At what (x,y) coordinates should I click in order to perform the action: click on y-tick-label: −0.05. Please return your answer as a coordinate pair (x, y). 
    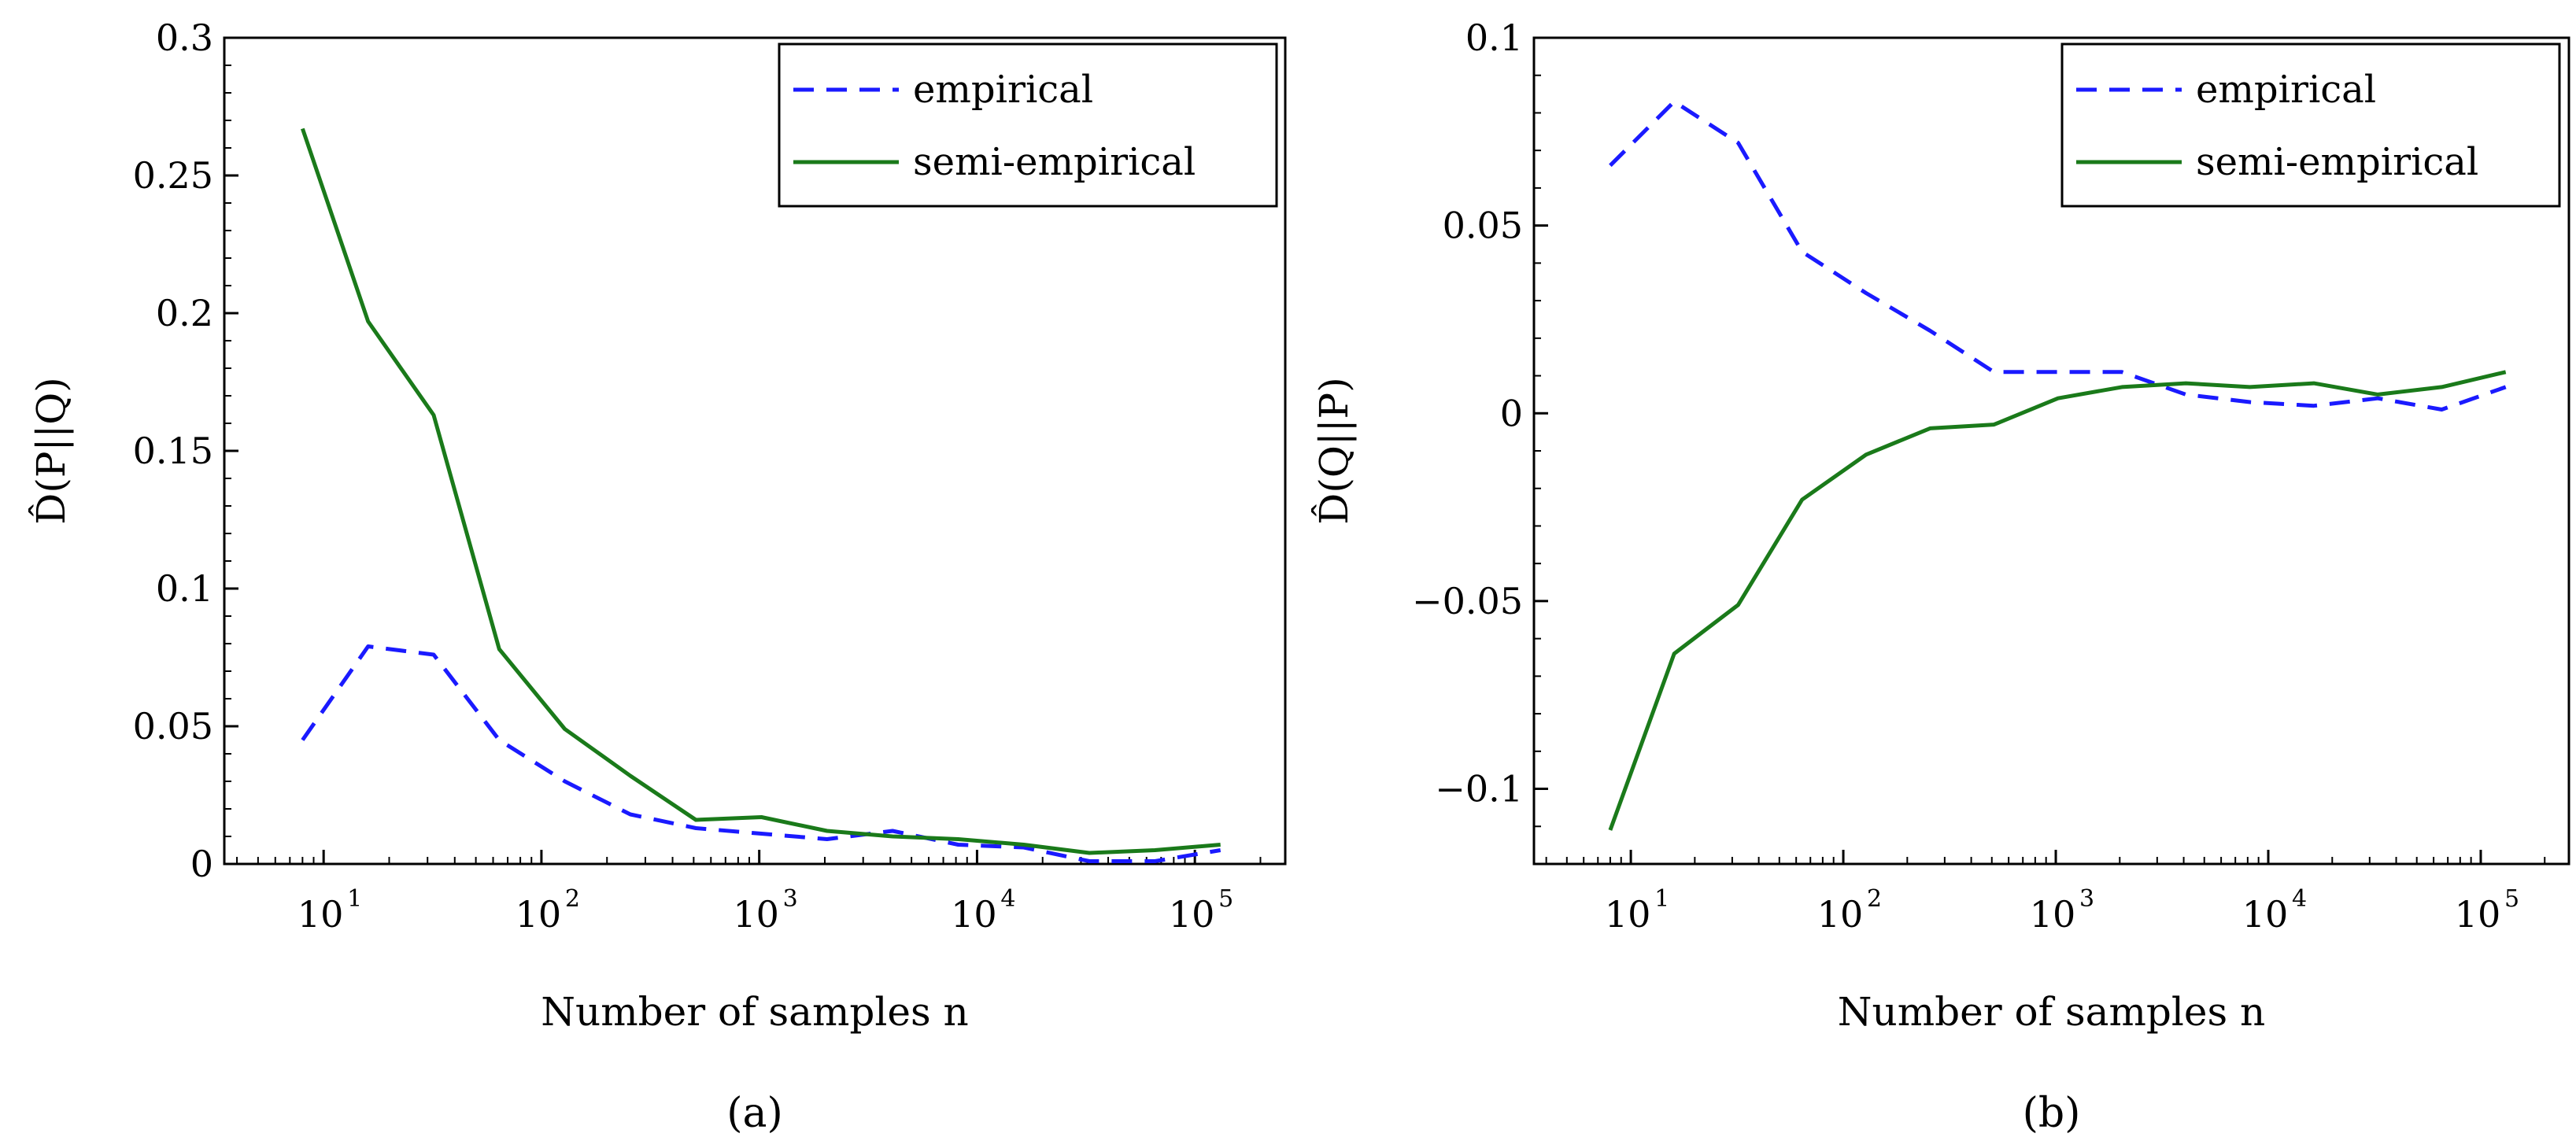
    Looking at the image, I should click on (1467, 601).